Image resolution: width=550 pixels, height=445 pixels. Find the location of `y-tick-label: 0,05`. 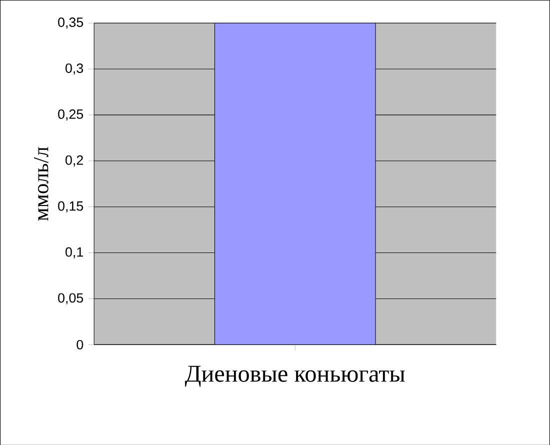

y-tick-label: 0,05 is located at coordinates (71, 298).